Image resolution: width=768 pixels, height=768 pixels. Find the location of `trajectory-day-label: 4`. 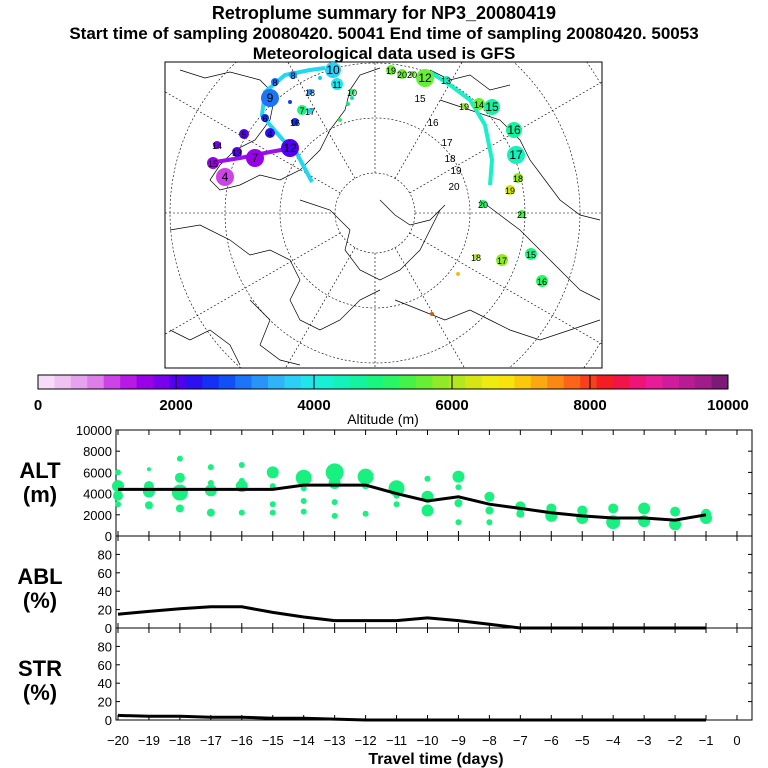

trajectory-day-label: 4 is located at coordinates (225, 177).